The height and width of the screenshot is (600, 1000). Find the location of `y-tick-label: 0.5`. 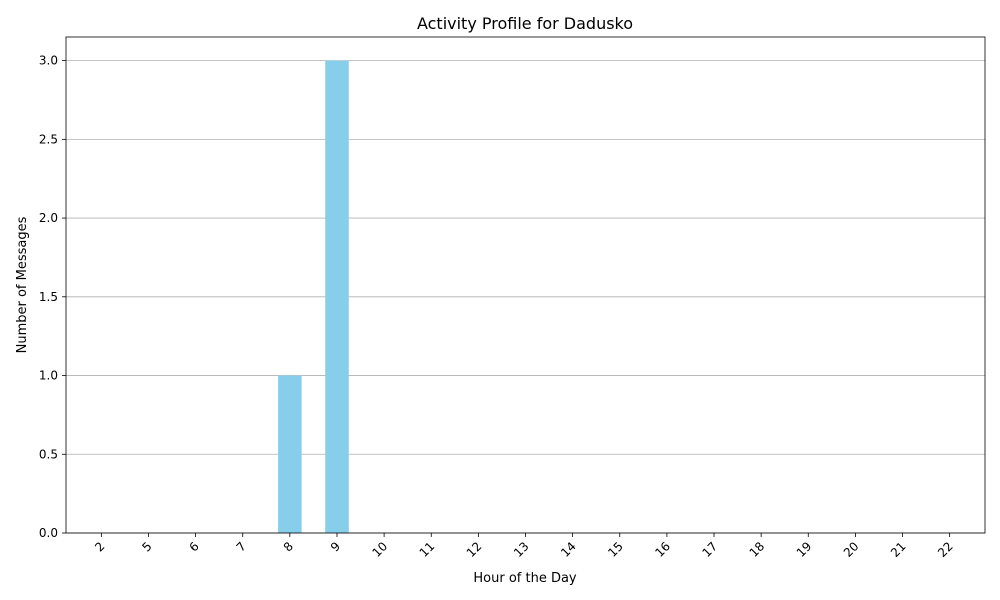

y-tick-label: 0.5 is located at coordinates (48, 454).